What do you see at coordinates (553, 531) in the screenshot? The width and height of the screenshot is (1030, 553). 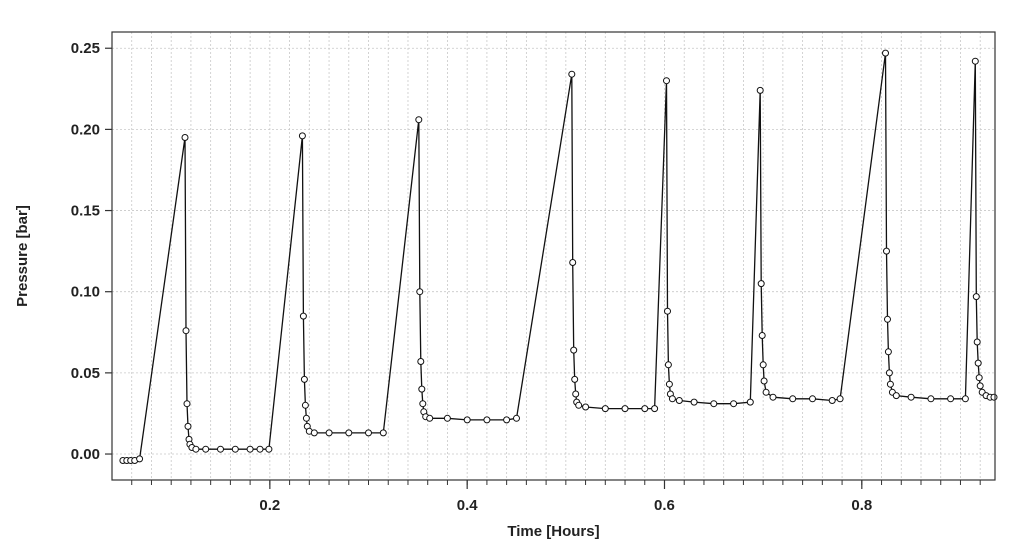 I see `x-axis-title: Time [Hours]` at bounding box center [553, 531].